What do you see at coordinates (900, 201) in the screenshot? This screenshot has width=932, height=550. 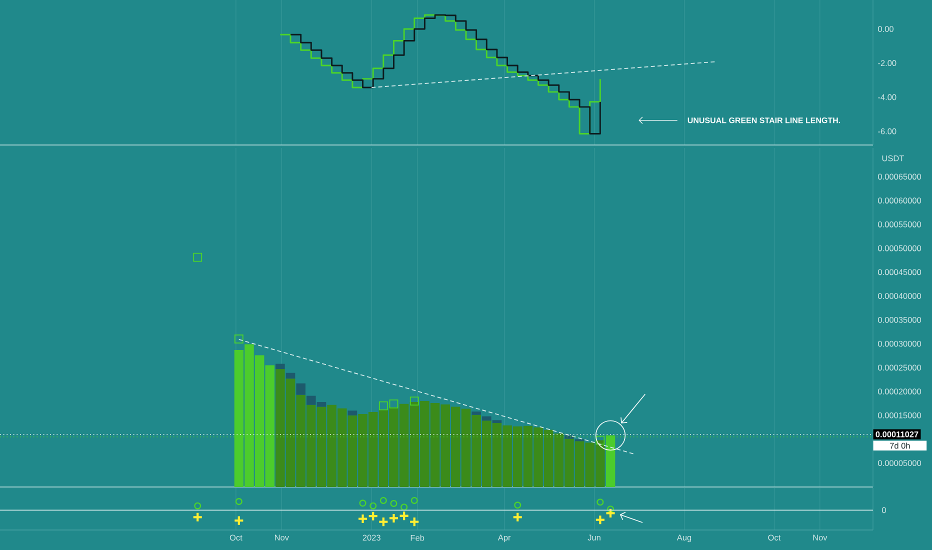 I see `y-tick-label: 0.00060000` at bounding box center [900, 201].